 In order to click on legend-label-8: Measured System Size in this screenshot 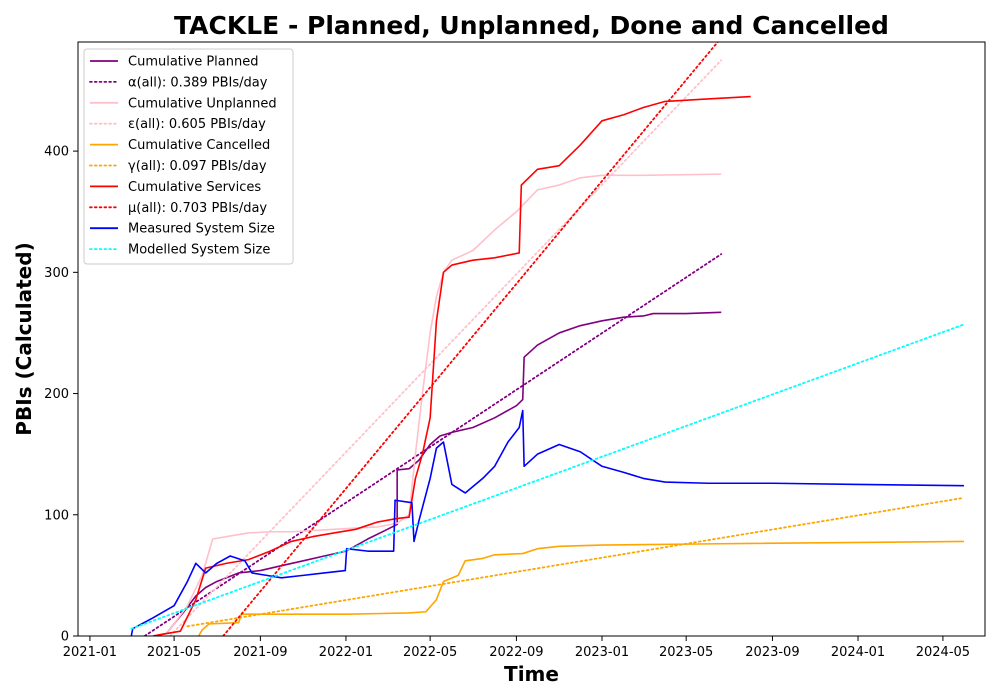, I will do `click(201, 229)`.